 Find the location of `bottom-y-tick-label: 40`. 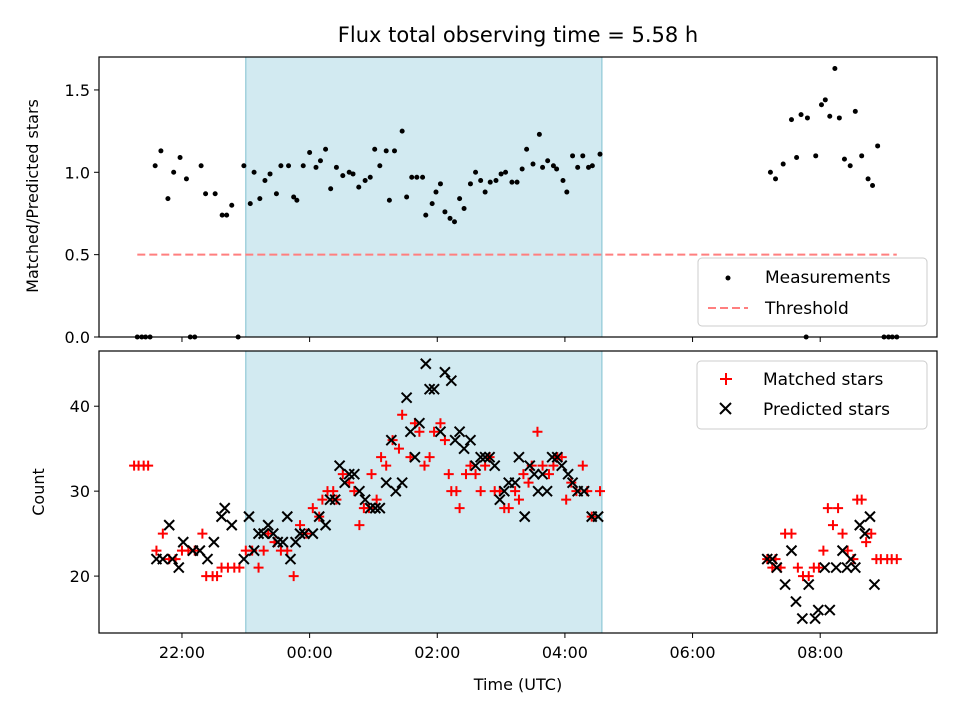

bottom-y-tick-label: 40 is located at coordinates (80, 406).